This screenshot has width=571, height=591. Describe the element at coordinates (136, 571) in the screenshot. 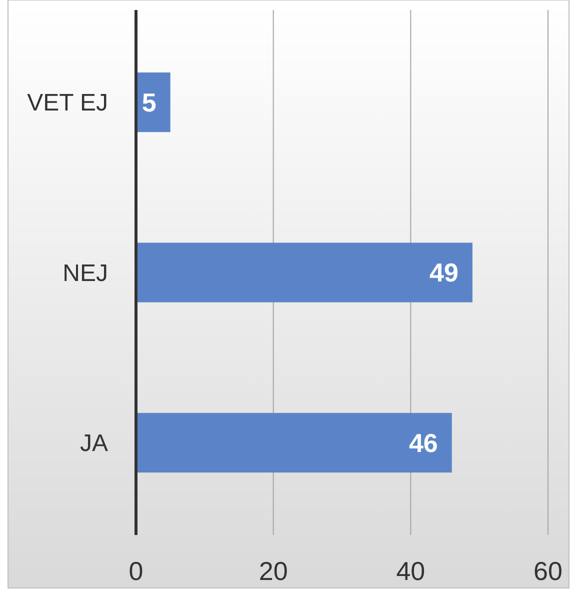

I see `x-tick-label: 0` at that location.